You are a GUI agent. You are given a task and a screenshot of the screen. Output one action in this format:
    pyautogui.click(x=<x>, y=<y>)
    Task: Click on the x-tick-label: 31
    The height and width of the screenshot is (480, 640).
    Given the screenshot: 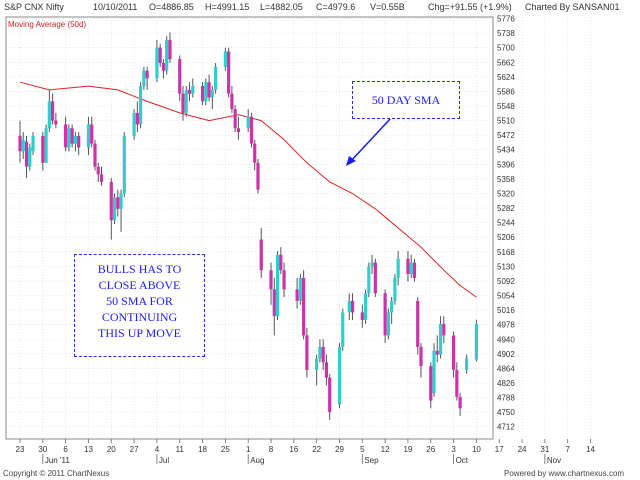 What is the action you would take?
    pyautogui.click(x=544, y=449)
    